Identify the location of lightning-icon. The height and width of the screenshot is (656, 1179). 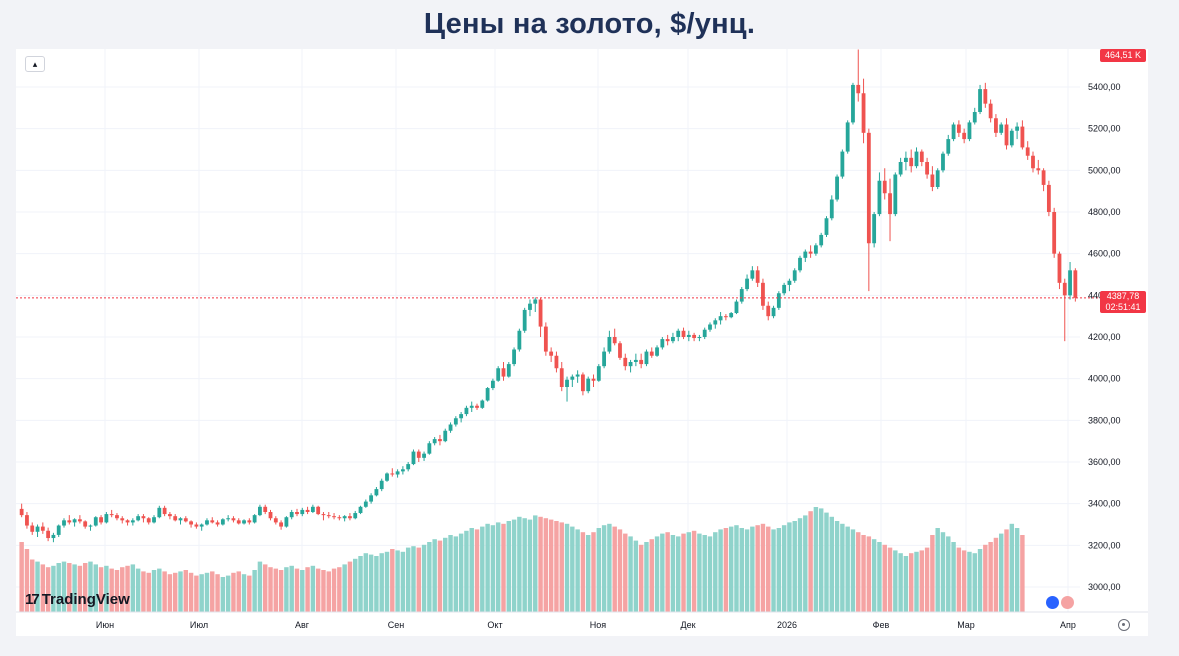
(1052, 602).